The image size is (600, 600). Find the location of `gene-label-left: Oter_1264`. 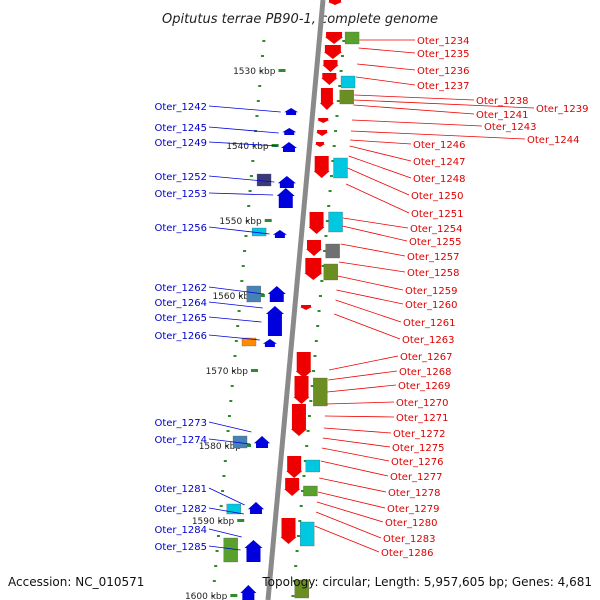

gene-label-left: Oter_1264 is located at coordinates (180, 303).